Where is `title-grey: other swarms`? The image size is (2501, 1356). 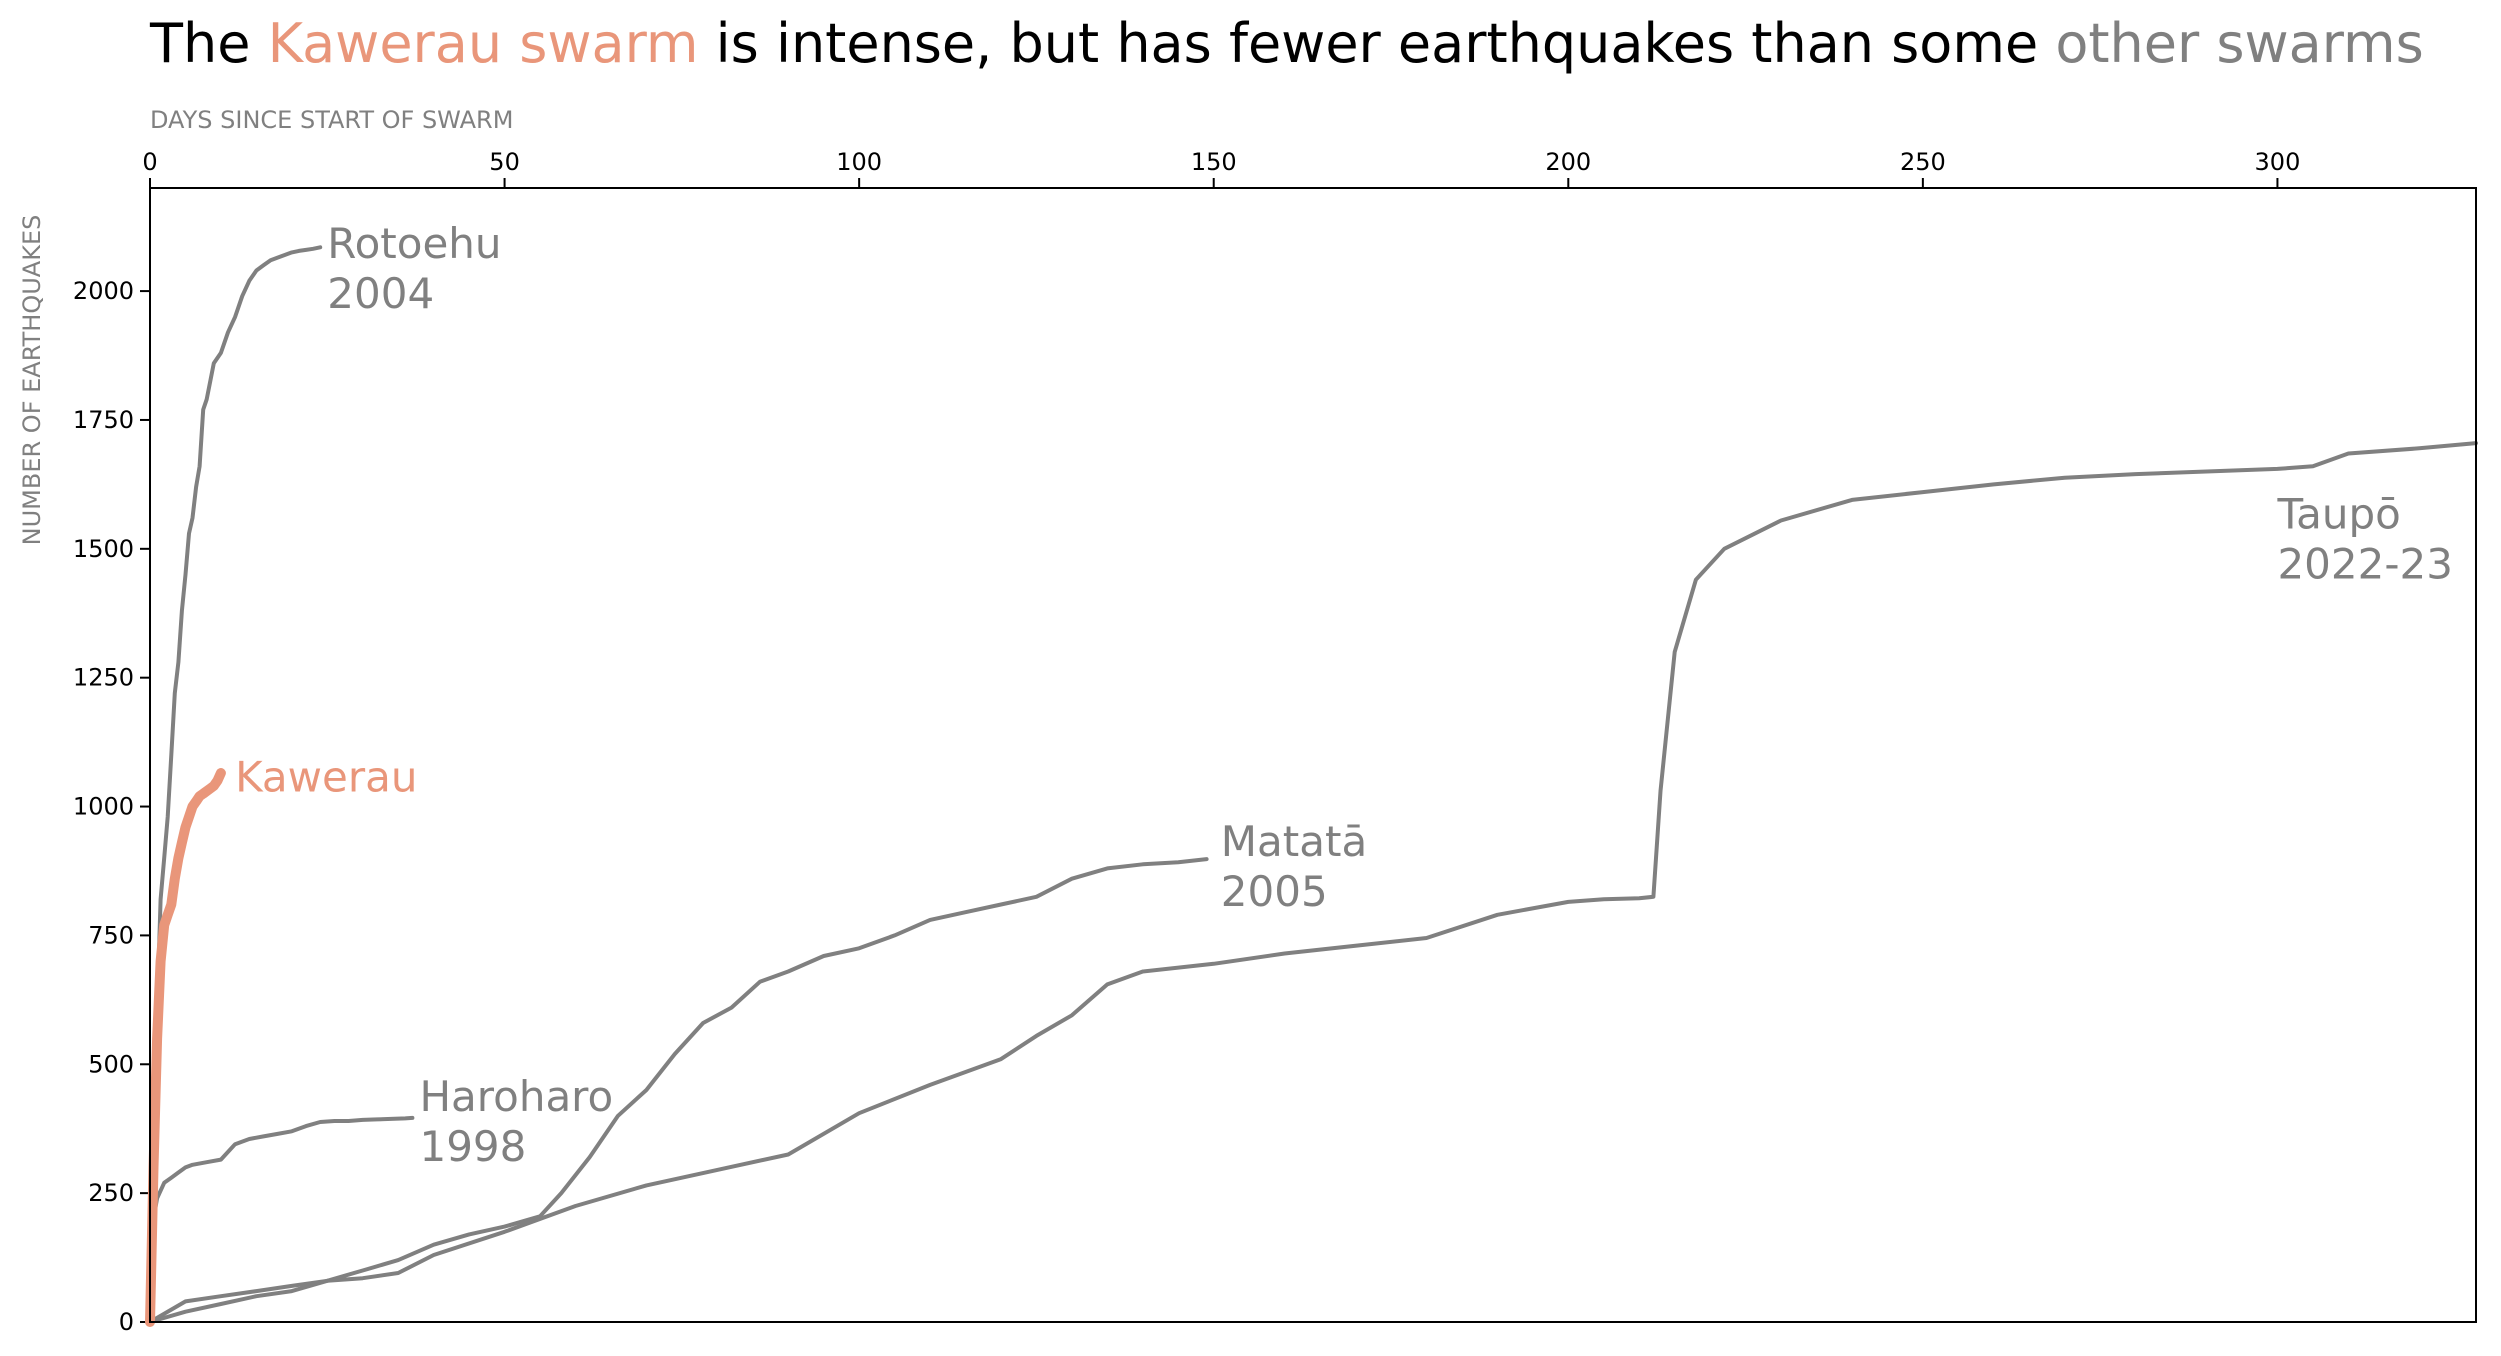 title-grey: other swarms is located at coordinates (2239, 43).